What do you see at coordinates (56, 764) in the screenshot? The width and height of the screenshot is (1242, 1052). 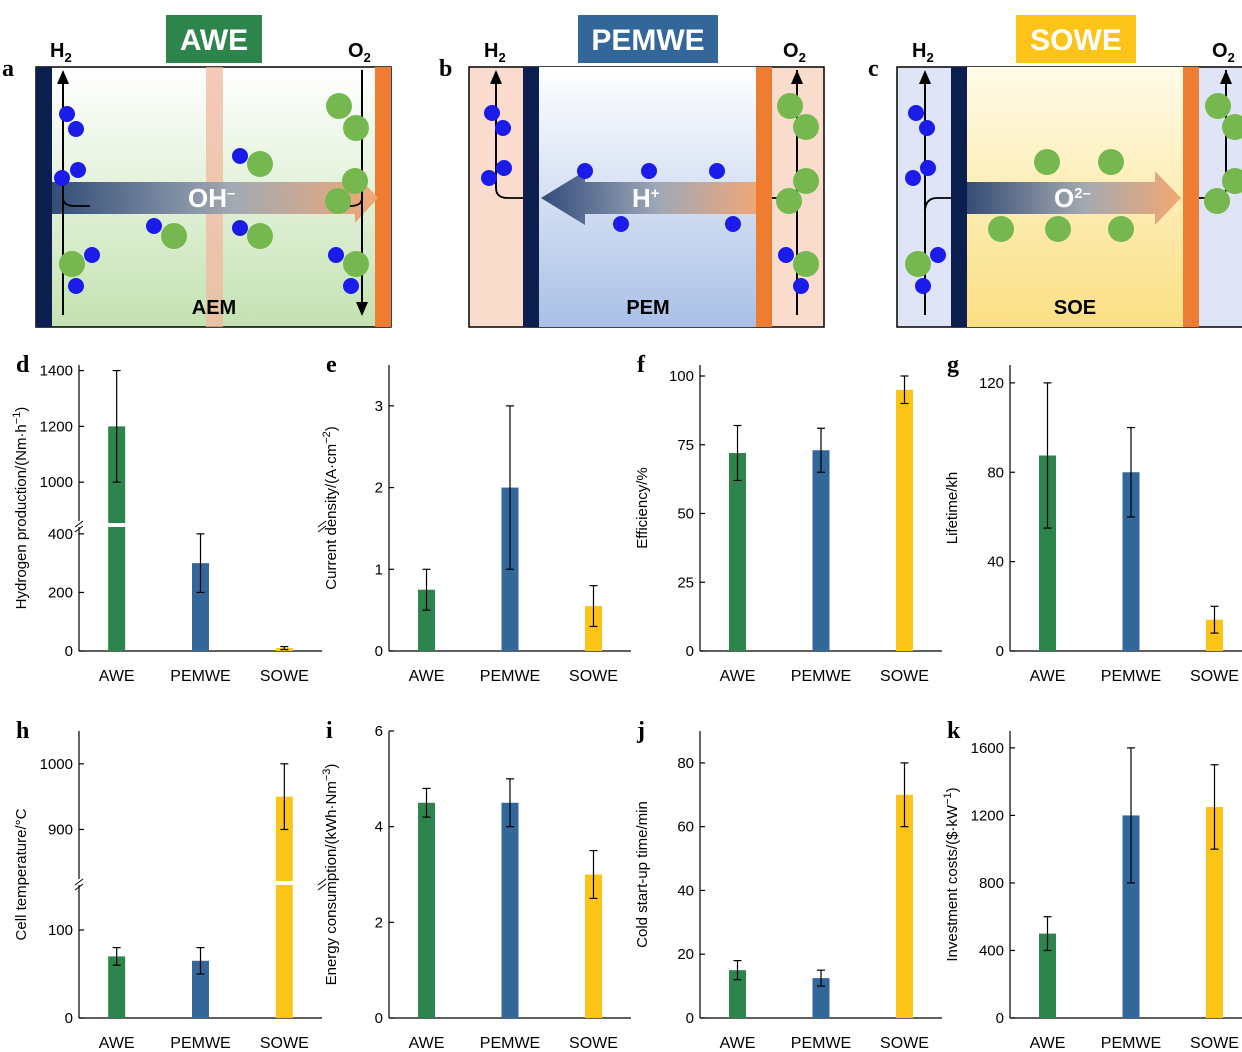 I see `y-tick-label: 1000` at bounding box center [56, 764].